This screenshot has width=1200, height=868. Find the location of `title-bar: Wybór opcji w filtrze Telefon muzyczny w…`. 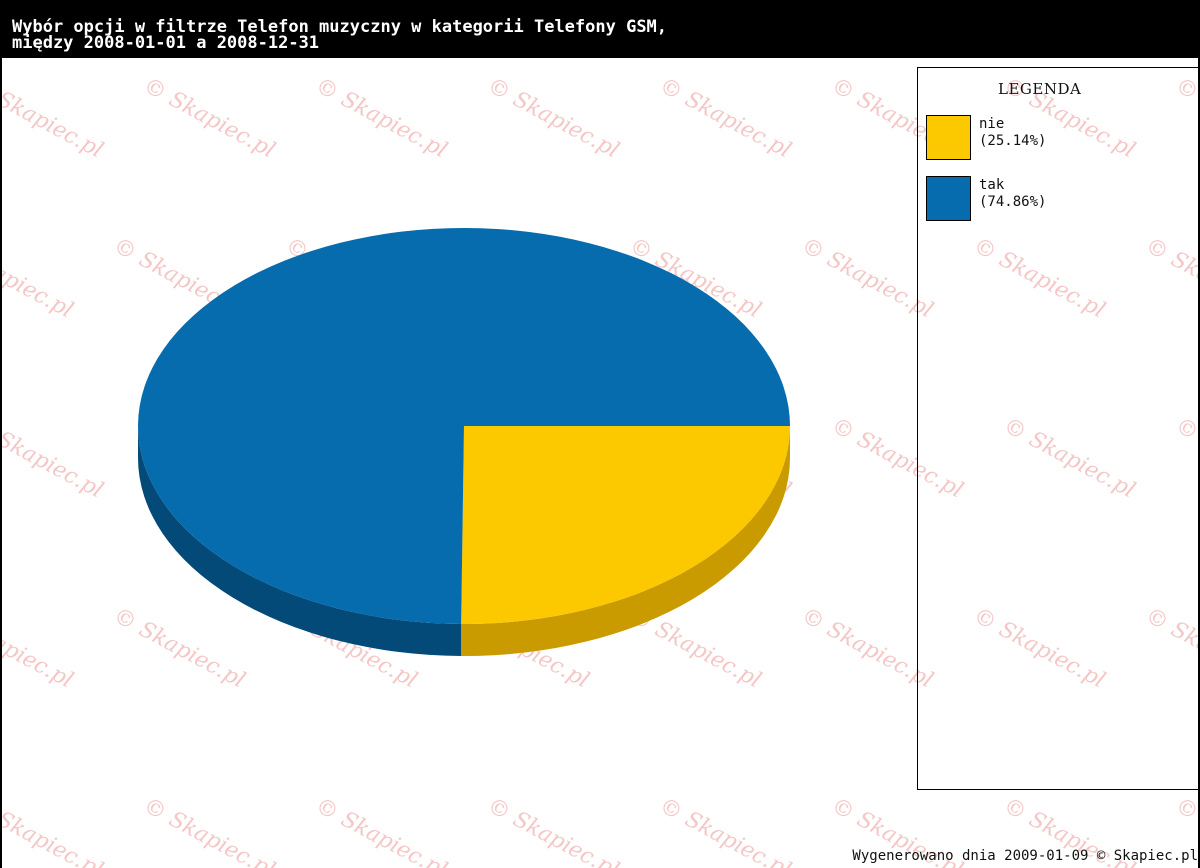

title-bar: Wybór opcji w filtrze Telefon muzyczny w… is located at coordinates (600, 29).